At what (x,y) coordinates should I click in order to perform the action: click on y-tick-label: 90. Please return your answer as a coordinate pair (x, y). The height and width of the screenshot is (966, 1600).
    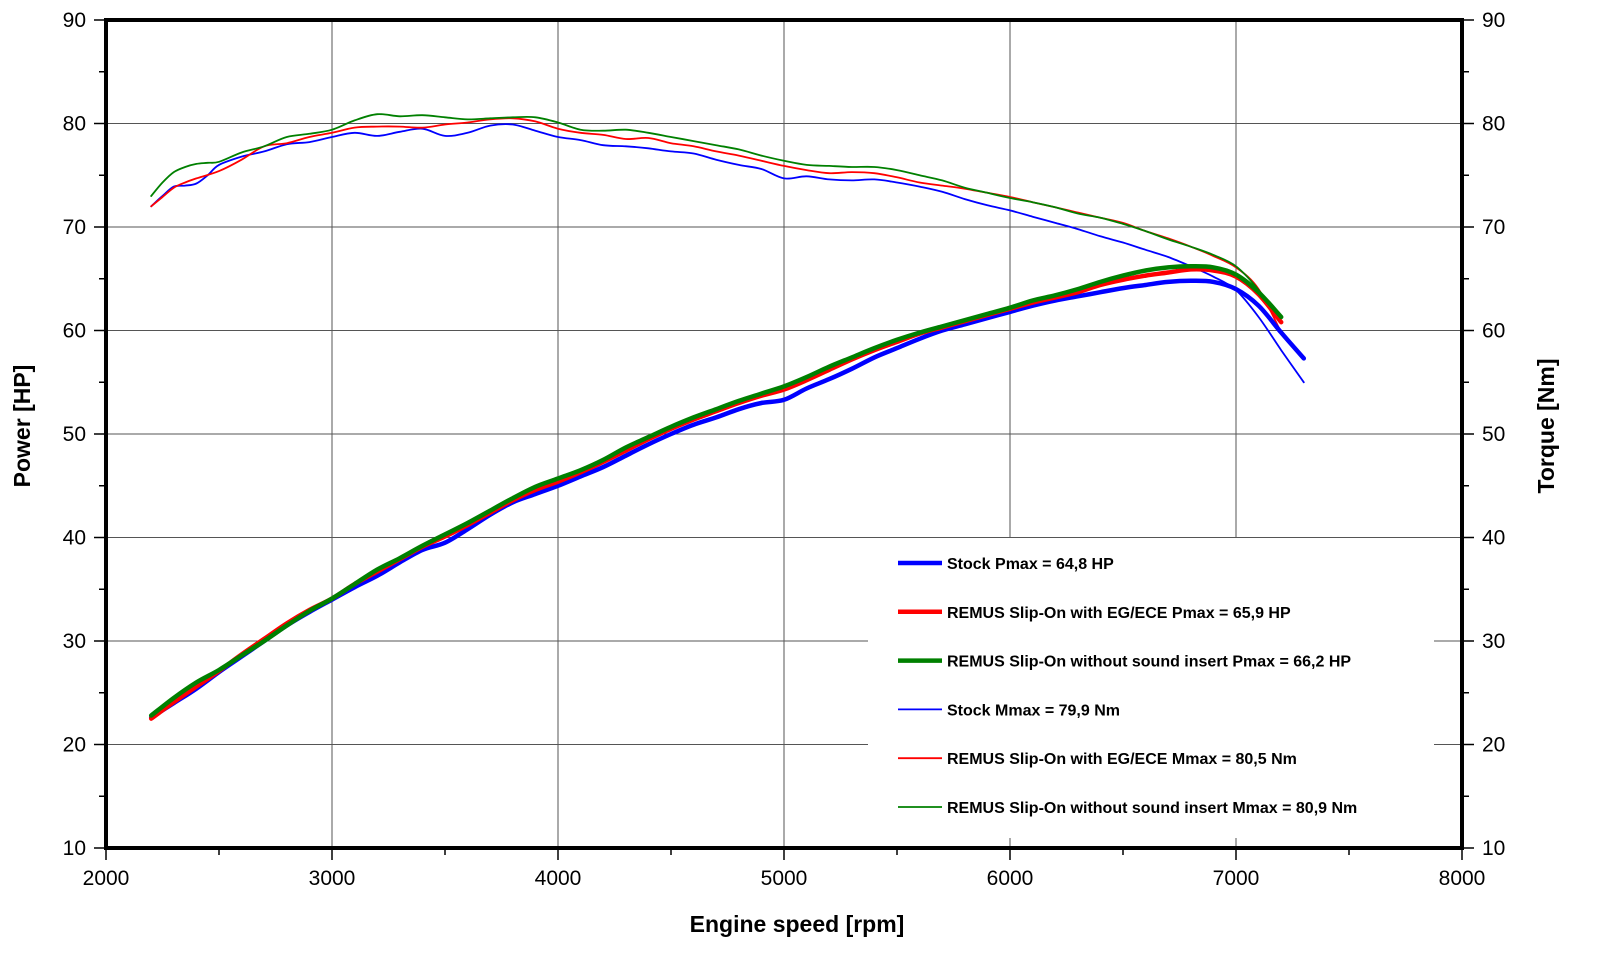
    Looking at the image, I should click on (74, 20).